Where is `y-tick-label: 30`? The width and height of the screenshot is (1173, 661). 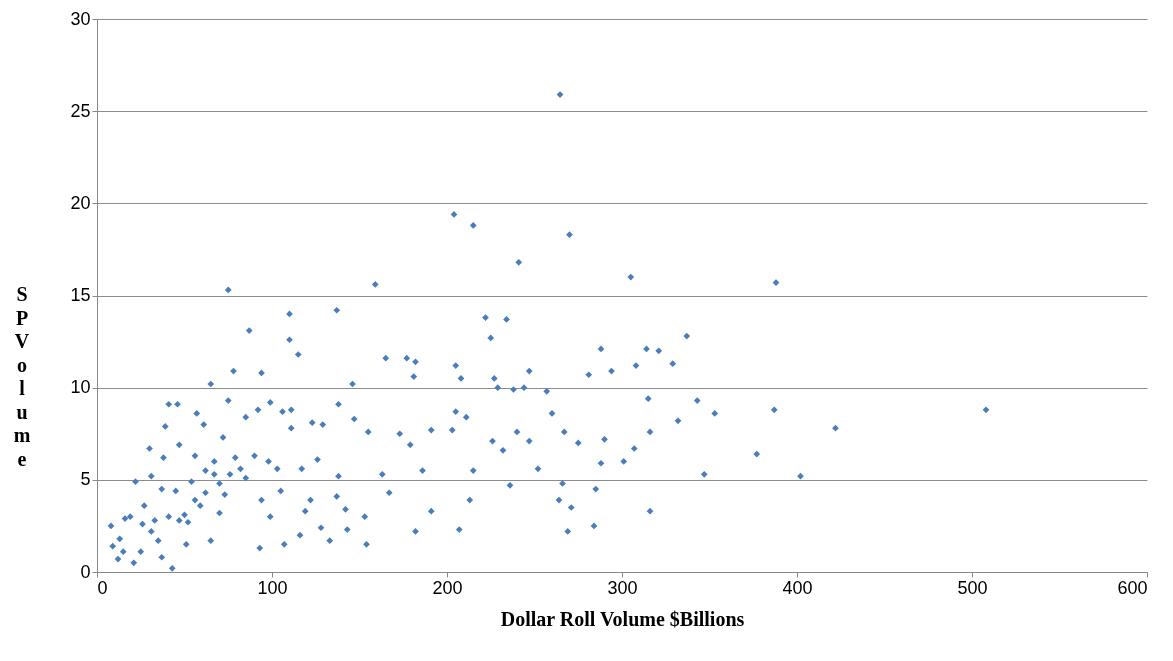 y-tick-label: 30 is located at coordinates (80, 18).